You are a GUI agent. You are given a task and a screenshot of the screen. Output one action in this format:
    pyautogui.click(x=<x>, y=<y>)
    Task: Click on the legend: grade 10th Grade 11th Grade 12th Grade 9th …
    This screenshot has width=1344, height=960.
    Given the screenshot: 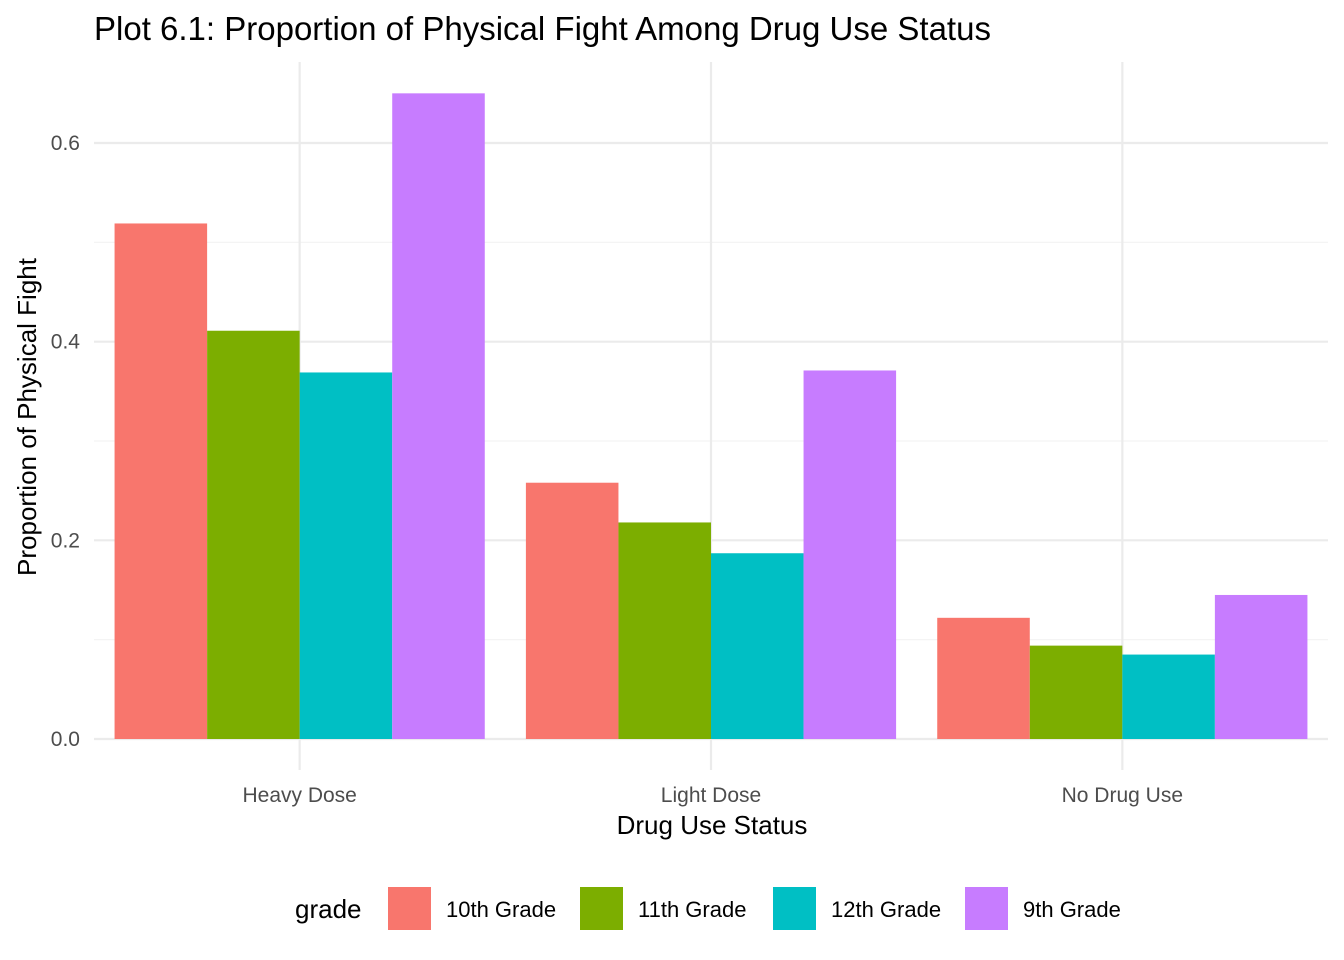 What is the action you would take?
    pyautogui.click(x=708, y=908)
    